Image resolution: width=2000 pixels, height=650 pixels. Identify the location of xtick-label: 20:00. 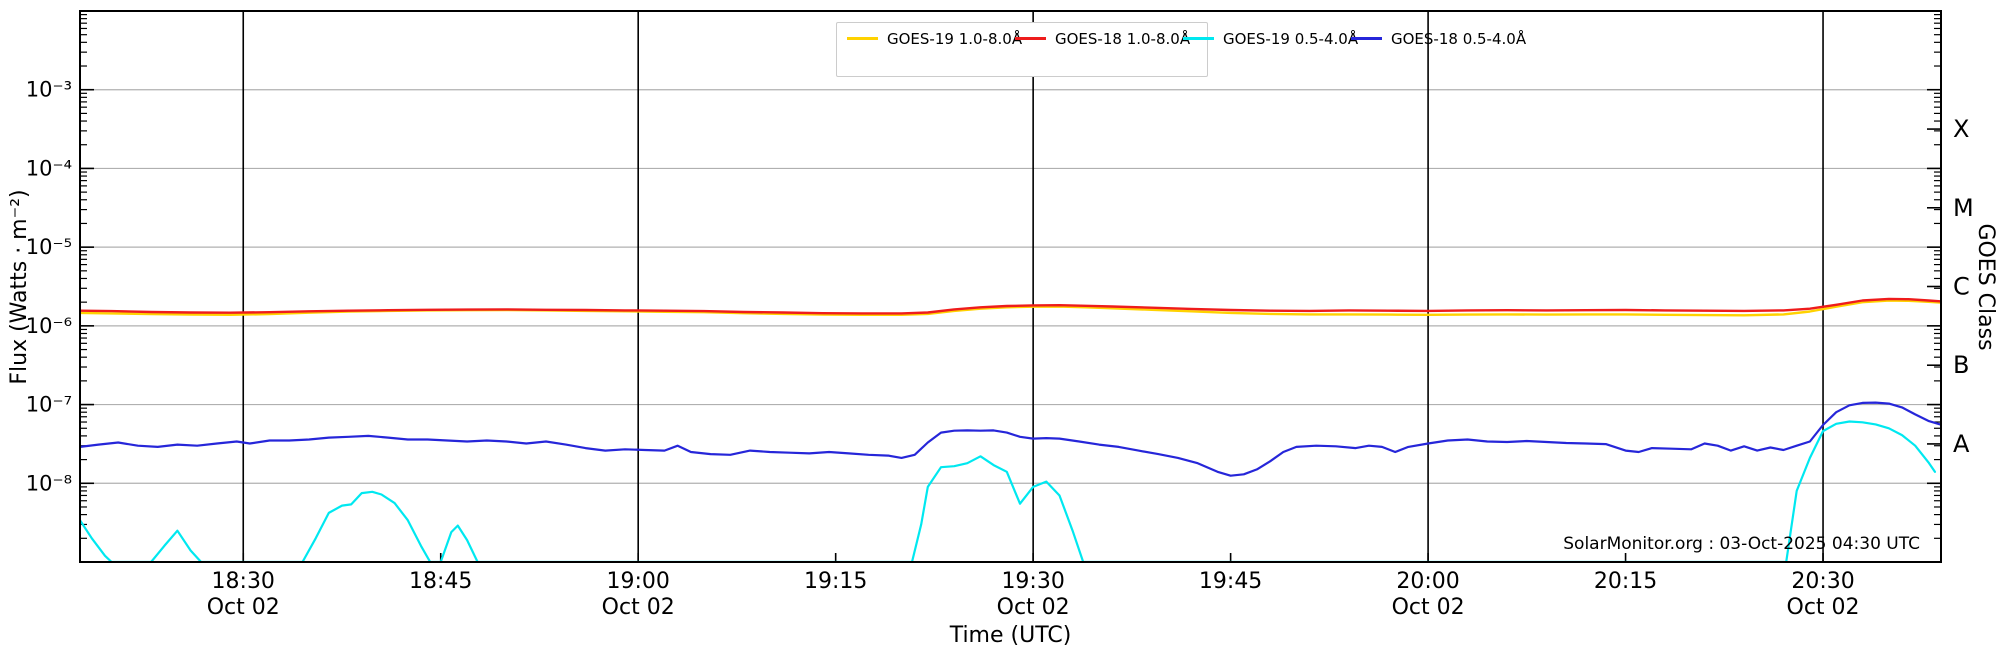
(1427, 581).